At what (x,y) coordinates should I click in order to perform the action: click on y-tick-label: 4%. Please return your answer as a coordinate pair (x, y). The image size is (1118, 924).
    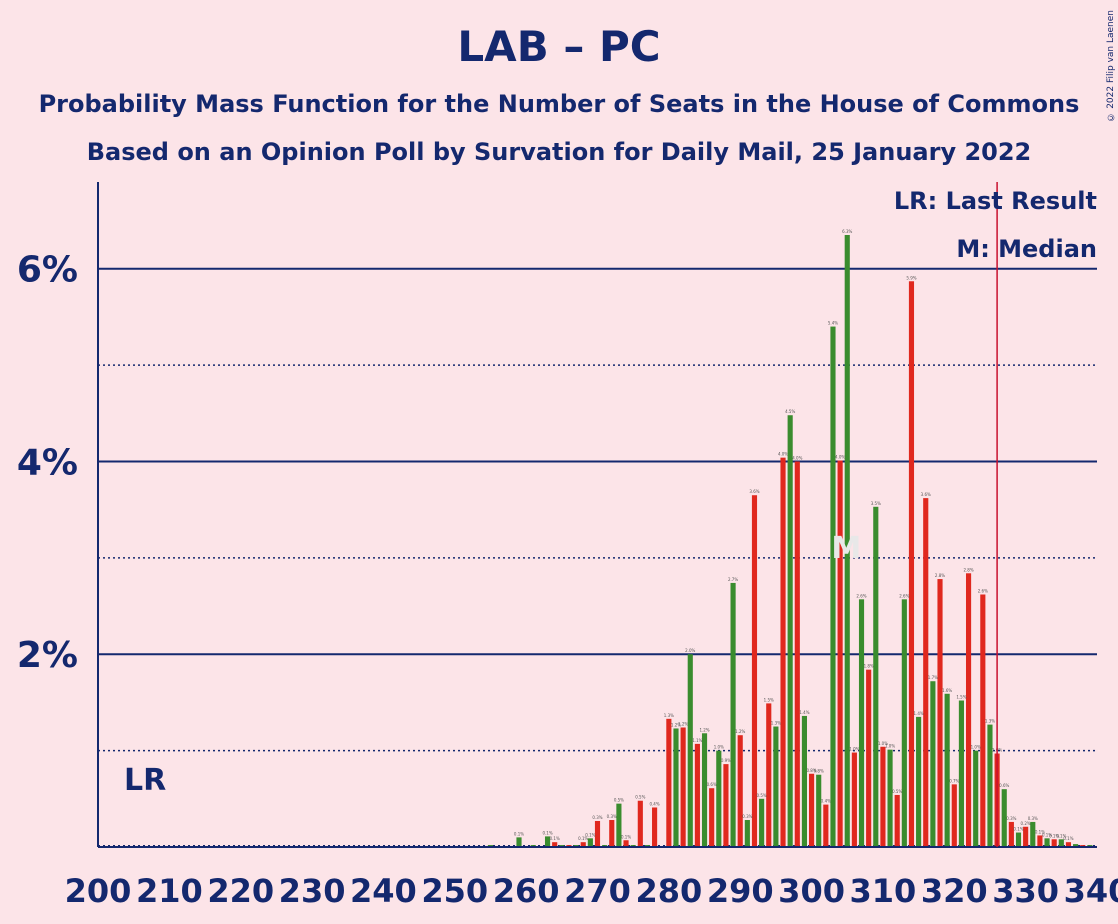
    Looking at the image, I should click on (47, 462).